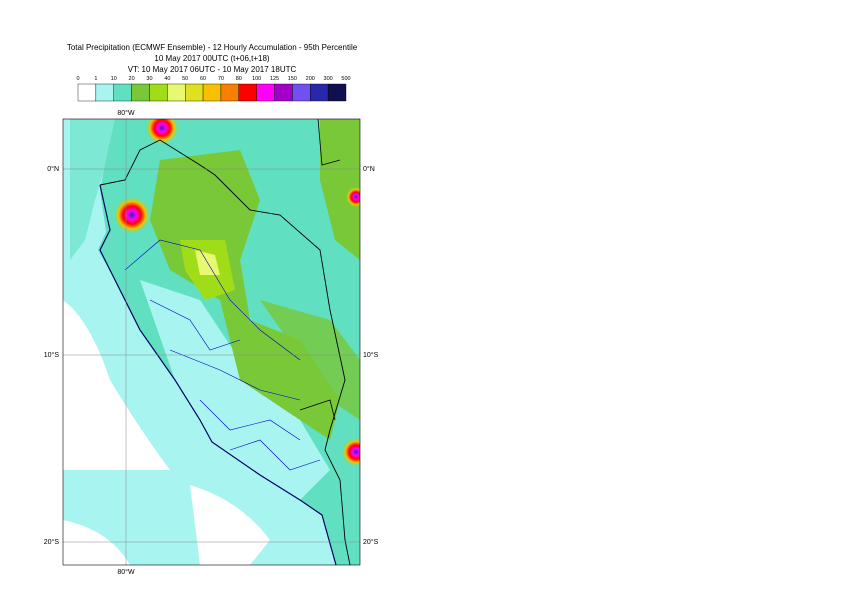  What do you see at coordinates (95, 79) in the screenshot?
I see `legend-label: 1` at bounding box center [95, 79].